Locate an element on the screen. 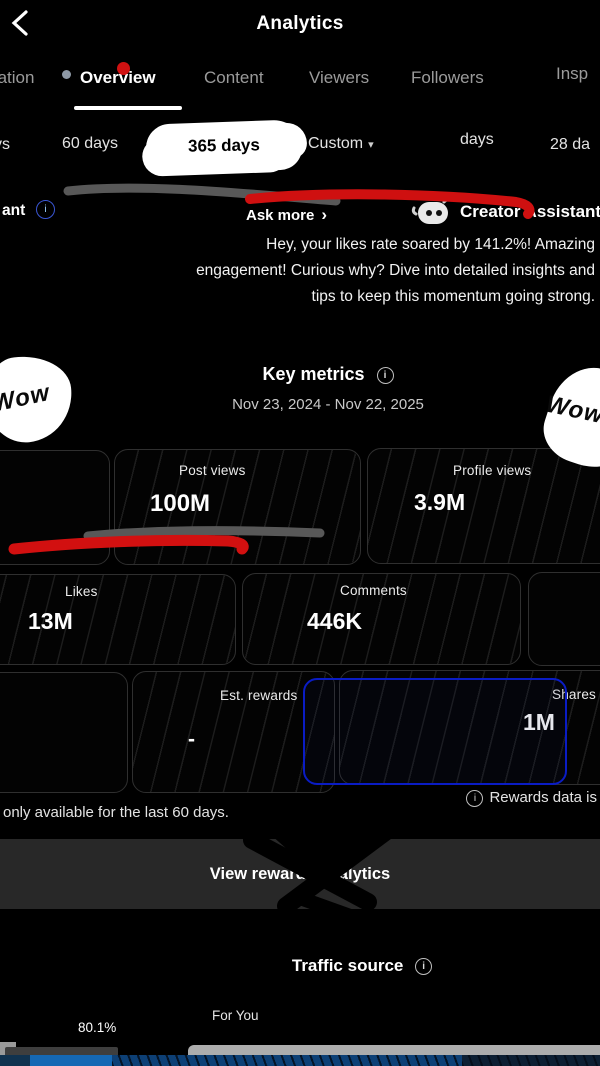 This screenshot has width=600, height=1066. rewards-note-text: Rewards data is is located at coordinates (543, 797).